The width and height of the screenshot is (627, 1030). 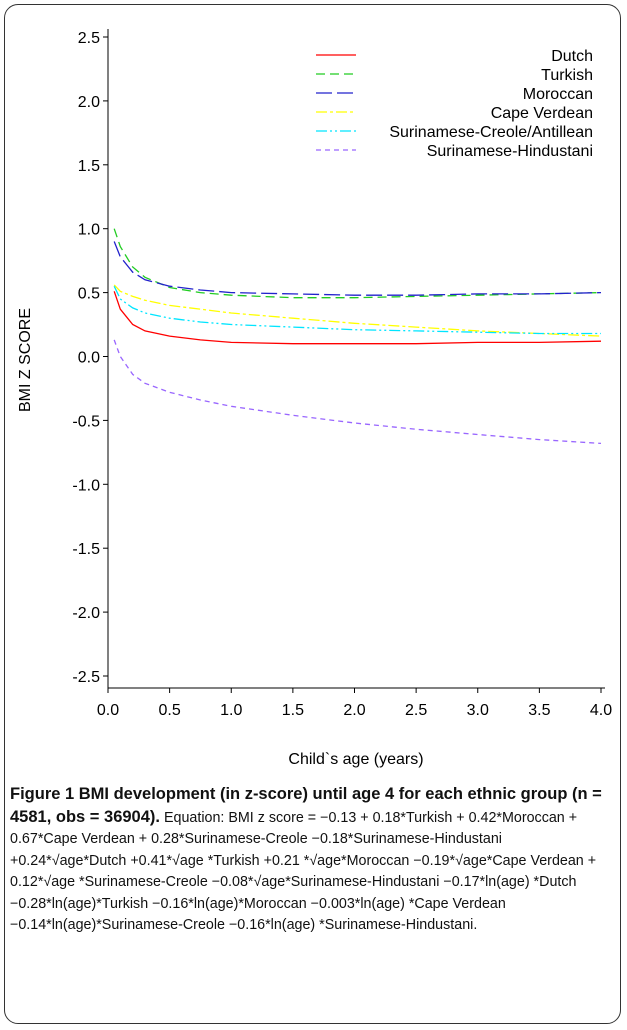 I want to click on y-tick-label: 0.0, so click(x=89, y=358).